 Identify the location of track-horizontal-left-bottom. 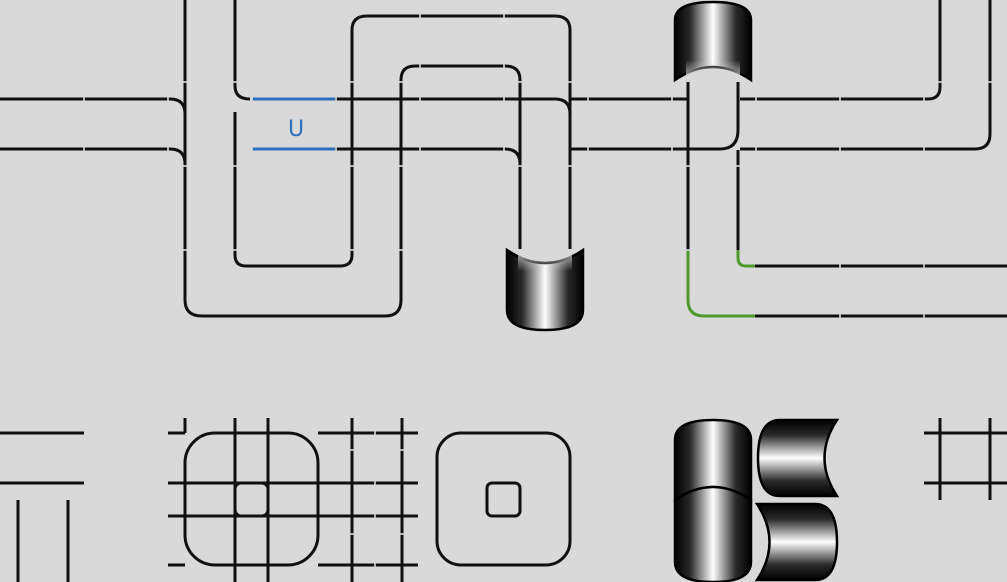
(93, 156).